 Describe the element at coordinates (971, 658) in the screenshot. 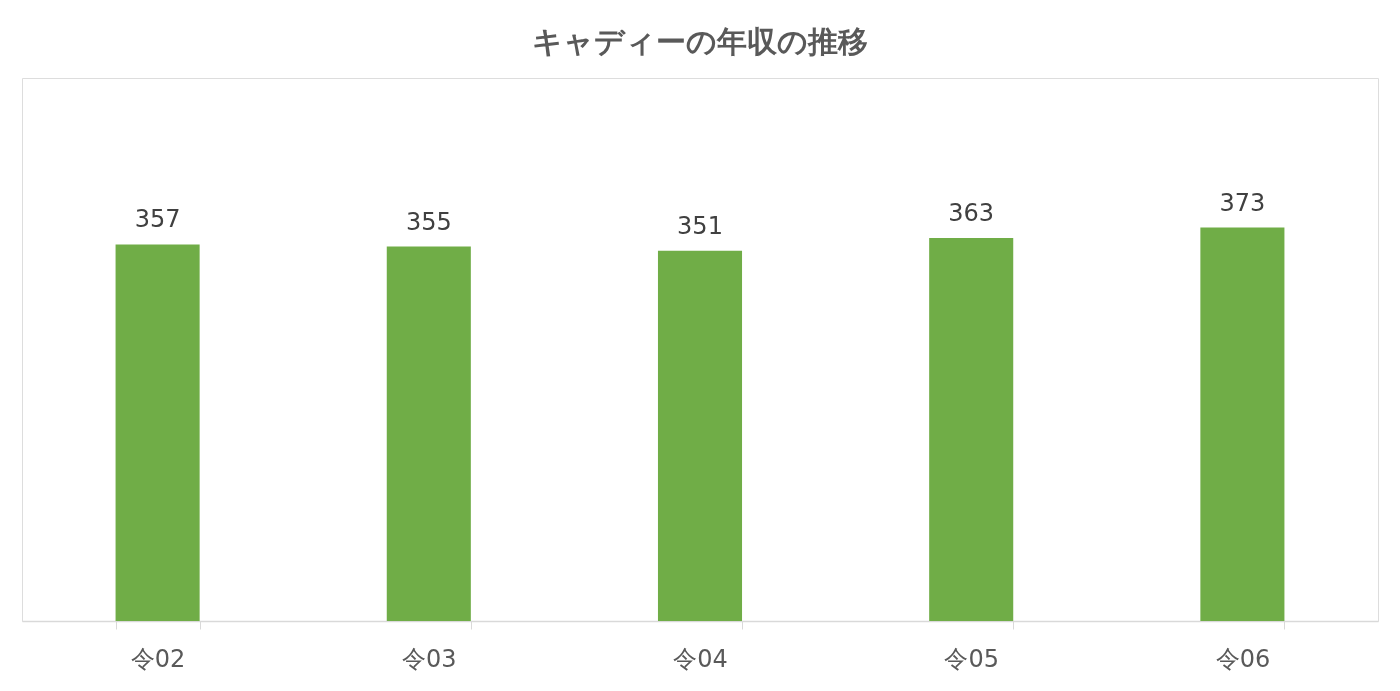

I see `x-tick-label: 令05` at that location.